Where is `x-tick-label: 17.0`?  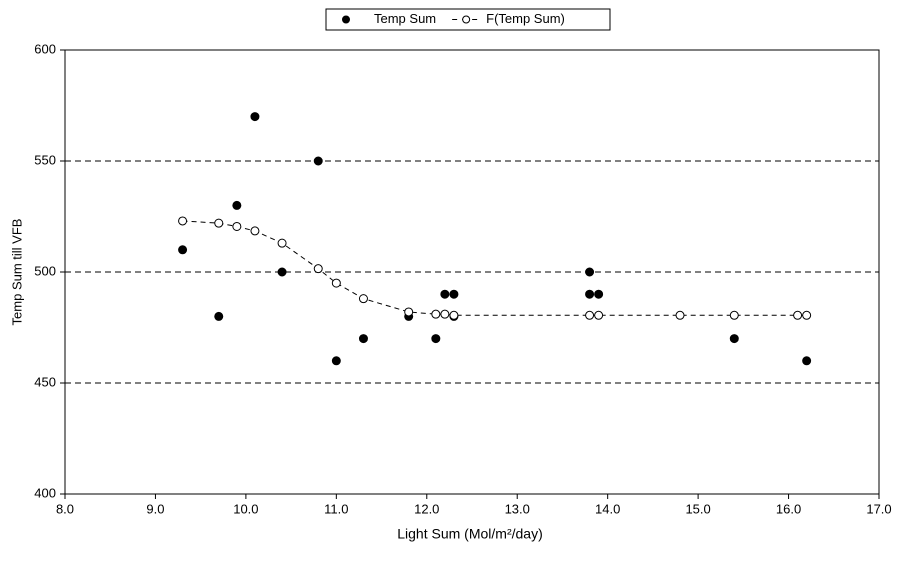
x-tick-label: 17.0 is located at coordinates (878, 508).